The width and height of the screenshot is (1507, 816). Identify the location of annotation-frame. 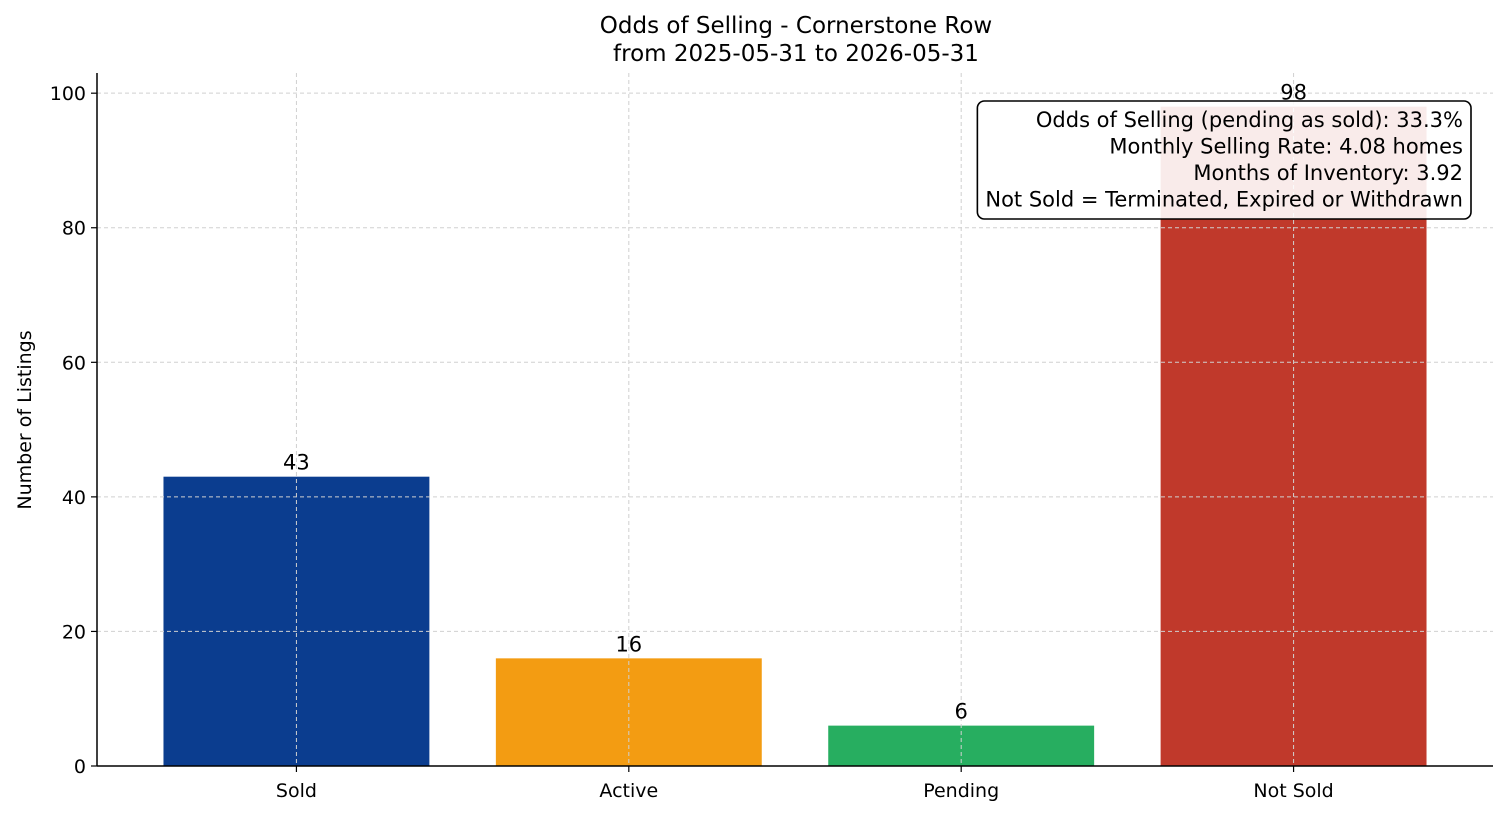
(1224, 160).